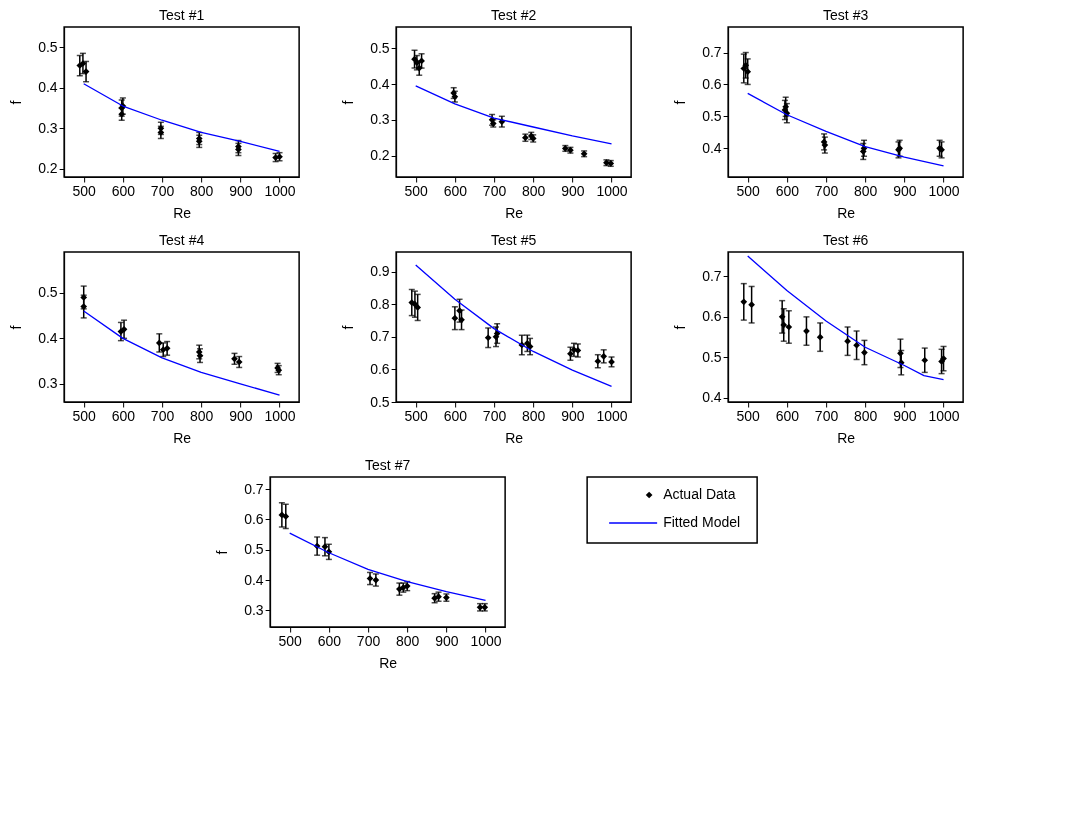 The height and width of the screenshot is (817, 1065). What do you see at coordinates (699, 494) in the screenshot?
I see `legend-label: Actual Data` at bounding box center [699, 494].